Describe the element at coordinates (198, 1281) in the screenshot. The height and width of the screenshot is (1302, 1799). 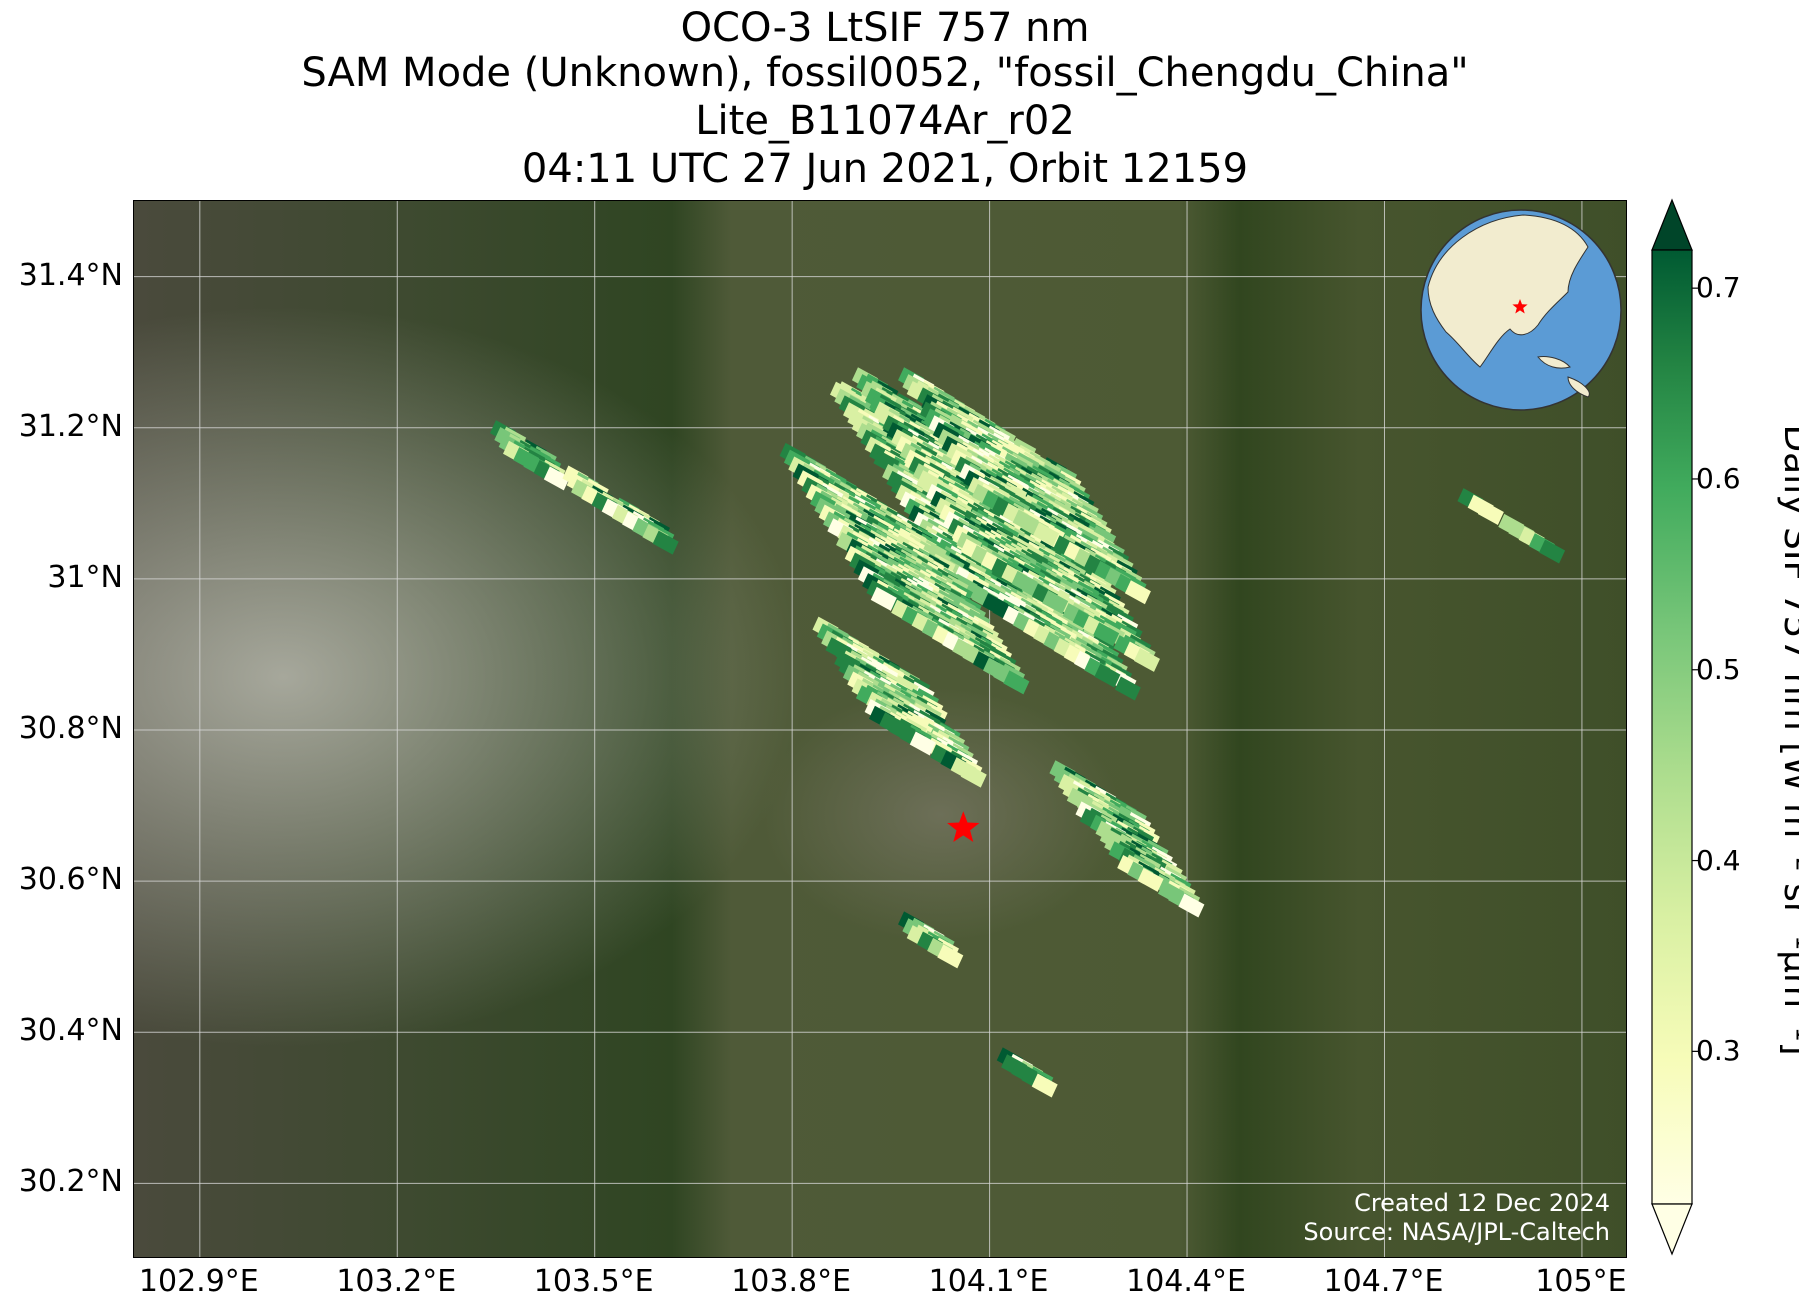
I see `lon-tick-label: 102.9°E` at that location.